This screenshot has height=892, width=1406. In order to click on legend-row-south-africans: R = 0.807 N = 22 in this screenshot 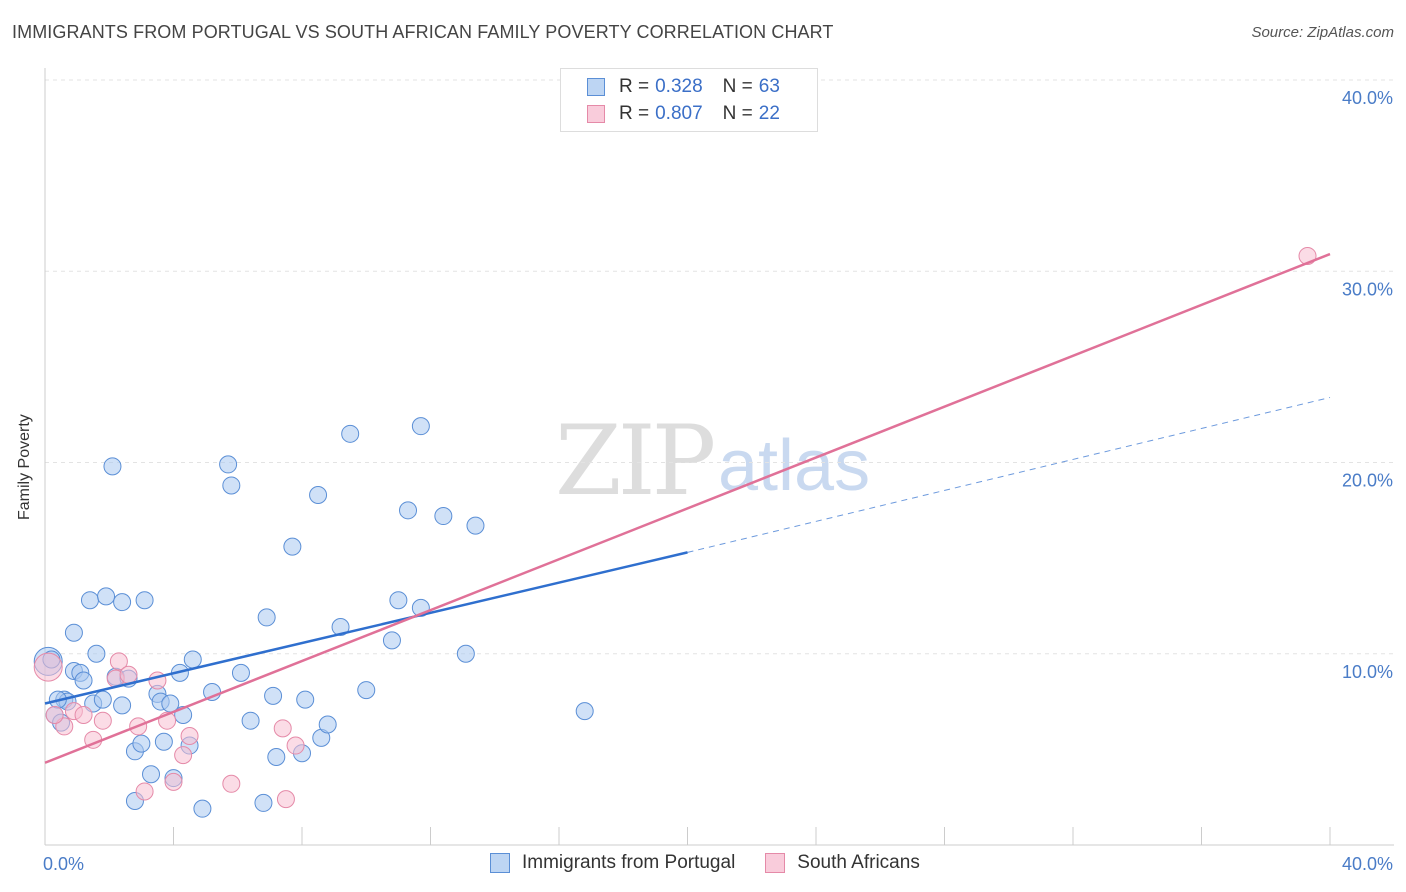, I will do `click(683, 114)`.